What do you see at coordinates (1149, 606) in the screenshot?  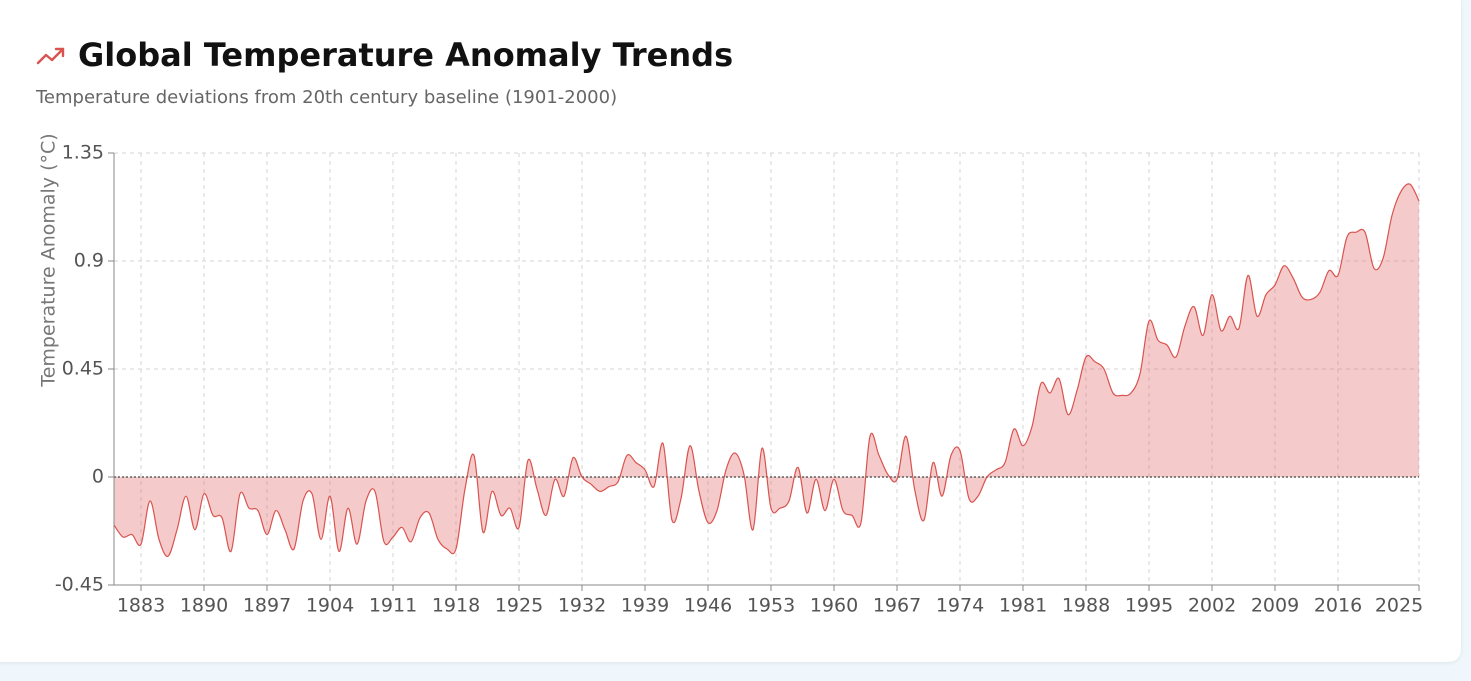 I see `x-tick-label: 1995` at bounding box center [1149, 606].